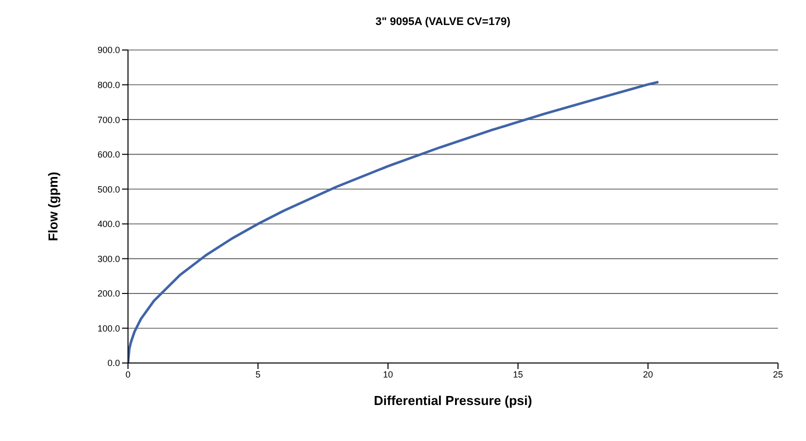 Image resolution: width=806 pixels, height=441 pixels. What do you see at coordinates (128, 374) in the screenshot?
I see `x-tick-label: 0` at bounding box center [128, 374].